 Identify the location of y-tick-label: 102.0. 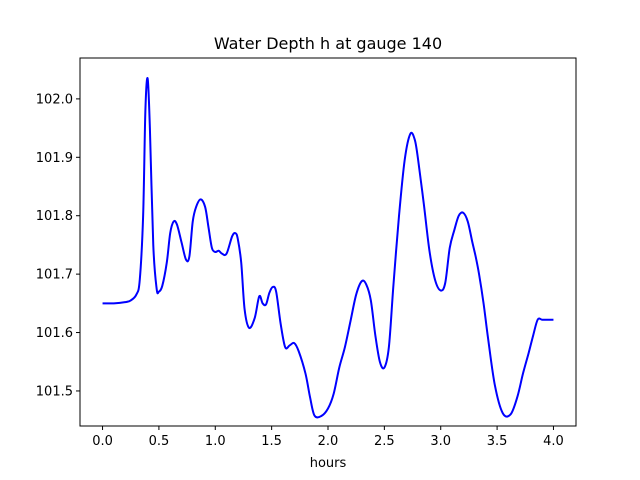
(54, 99).